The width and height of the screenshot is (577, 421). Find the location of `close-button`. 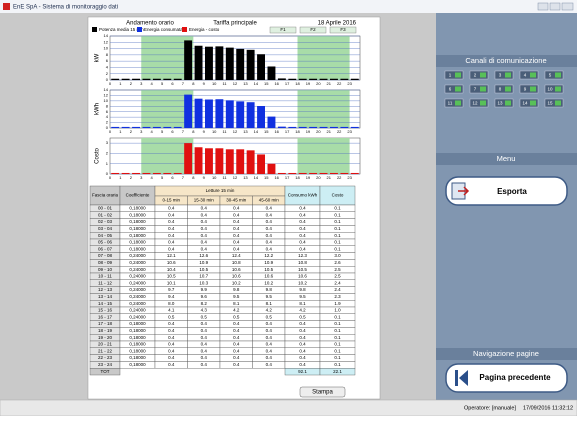

close-button is located at coordinates (567, 6).